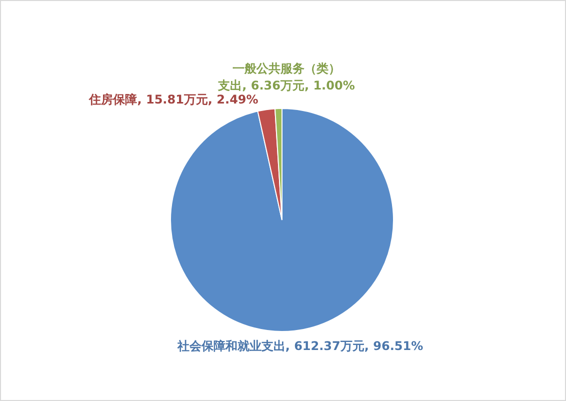 Image resolution: width=566 pixels, height=401 pixels. I want to click on slice-label: 住房保障, 15.81万元, 2.49%, so click(173, 99).